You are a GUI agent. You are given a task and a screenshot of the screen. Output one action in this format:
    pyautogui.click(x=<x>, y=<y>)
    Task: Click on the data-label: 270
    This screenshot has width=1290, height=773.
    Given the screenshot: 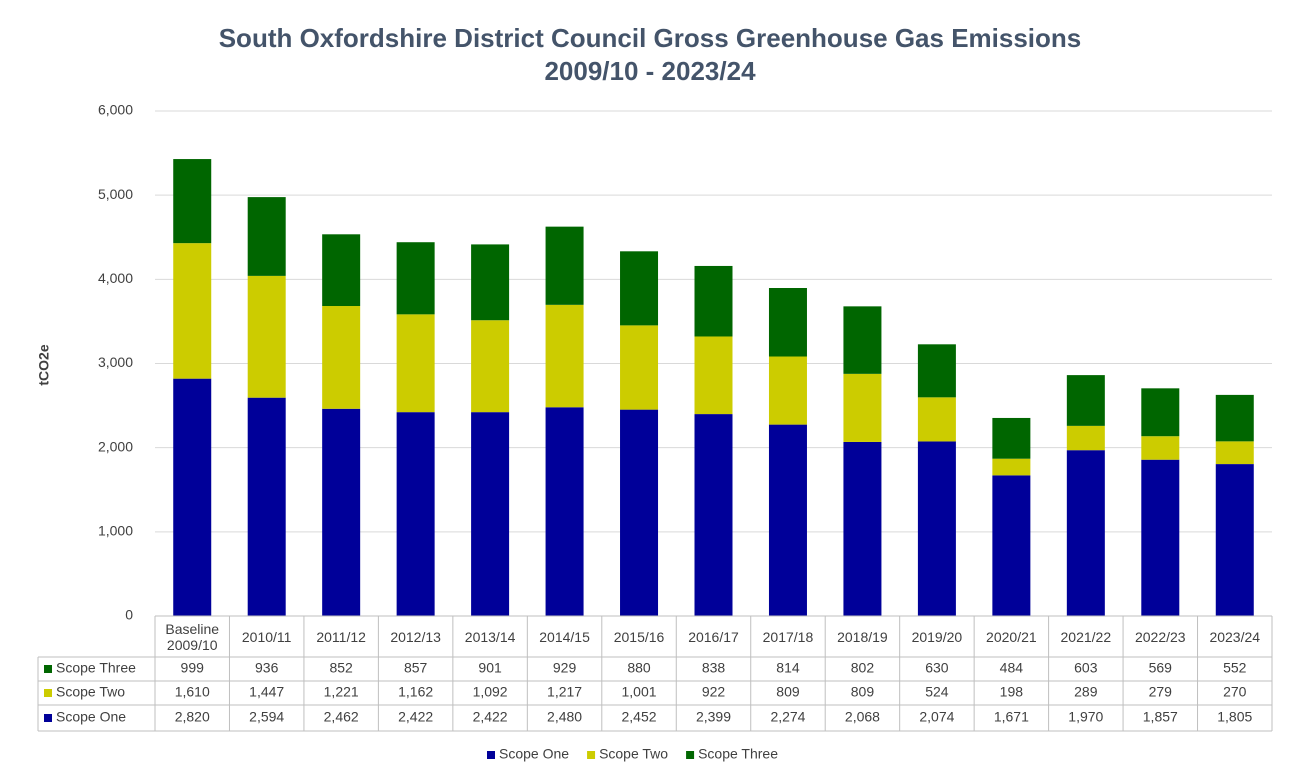 What is the action you would take?
    pyautogui.click(x=1235, y=692)
    